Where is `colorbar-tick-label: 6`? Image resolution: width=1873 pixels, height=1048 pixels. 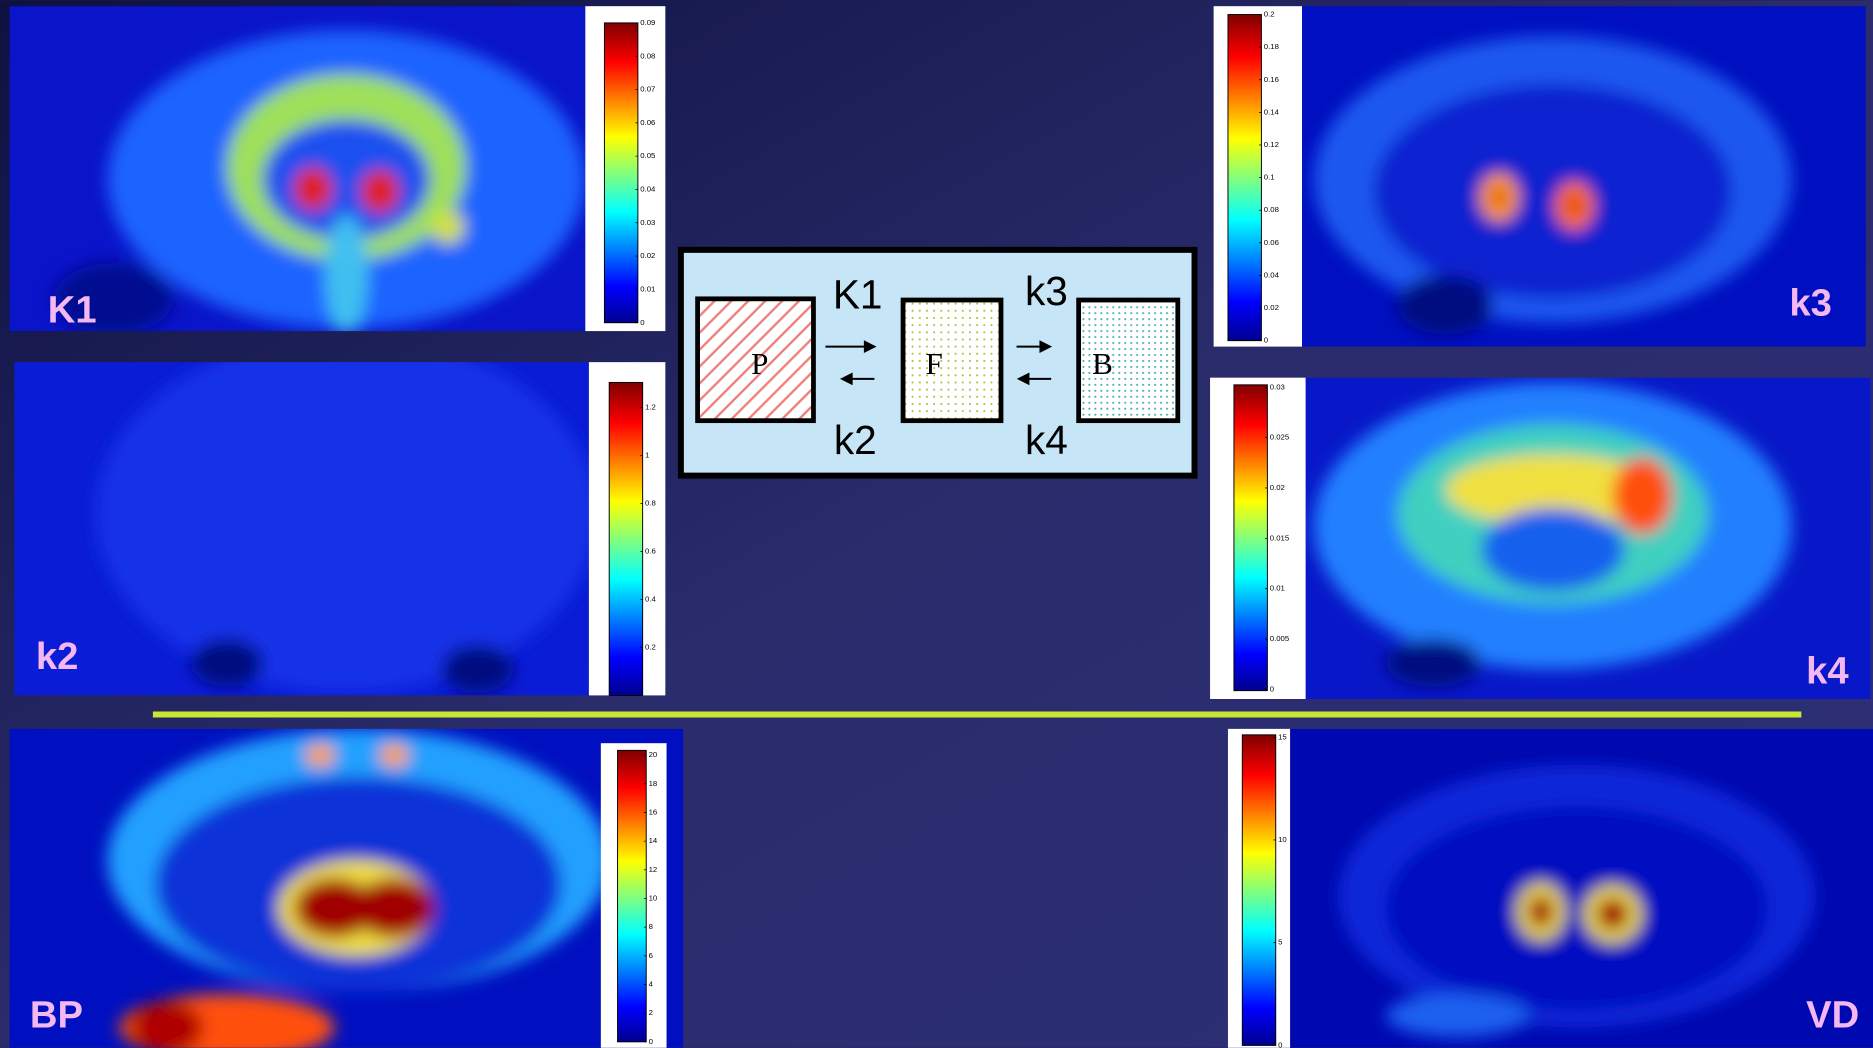
colorbar-tick-label: 6 is located at coordinates (651, 955).